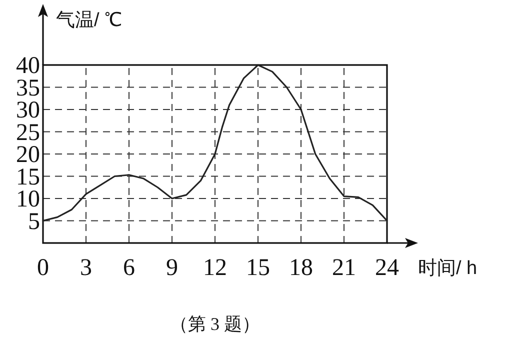 The height and width of the screenshot is (352, 508). What do you see at coordinates (344, 268) in the screenshot?
I see `x-tick-label: 21` at bounding box center [344, 268].